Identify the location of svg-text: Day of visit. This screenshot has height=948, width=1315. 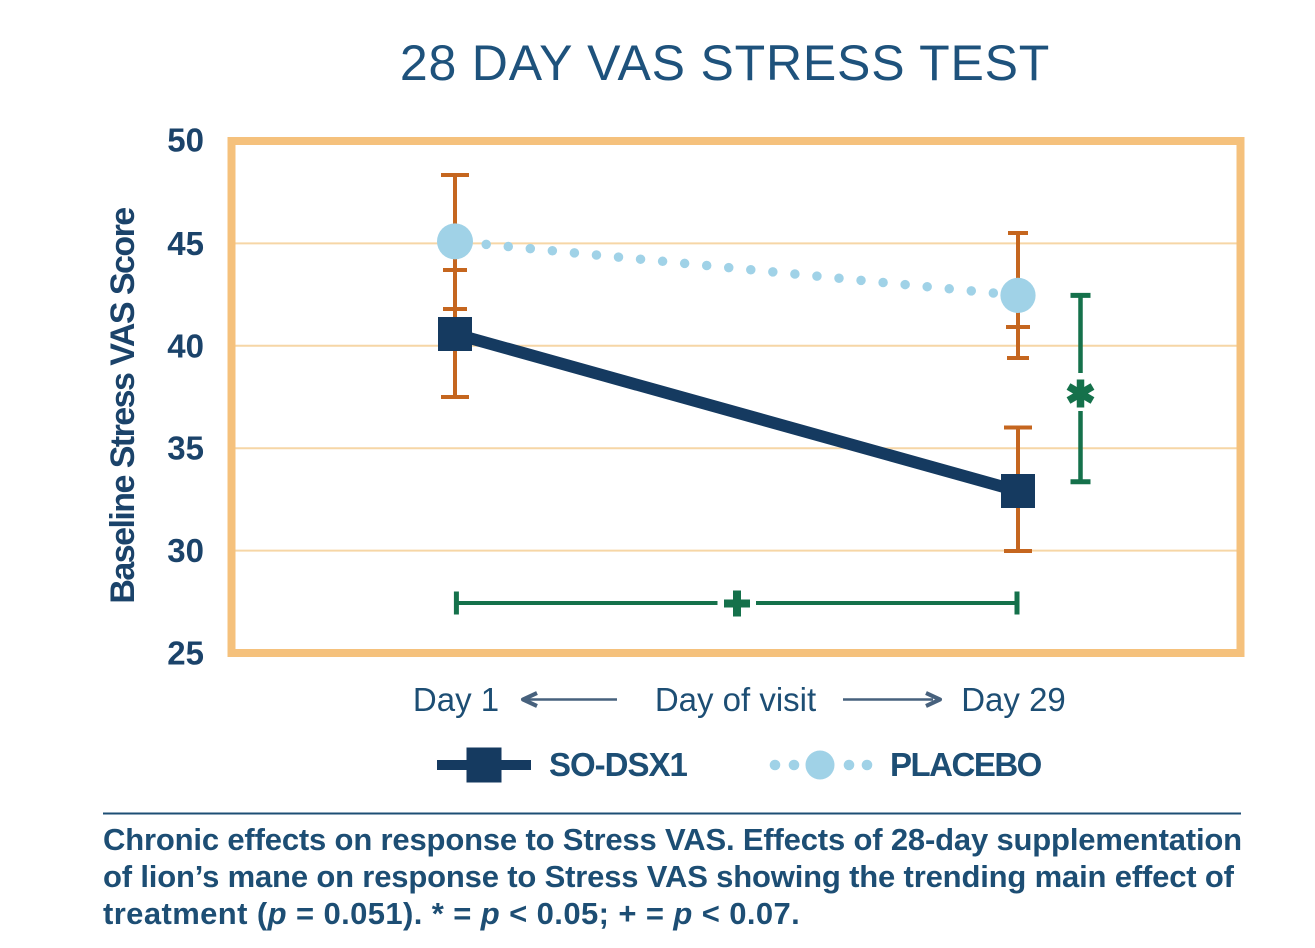
(735, 699).